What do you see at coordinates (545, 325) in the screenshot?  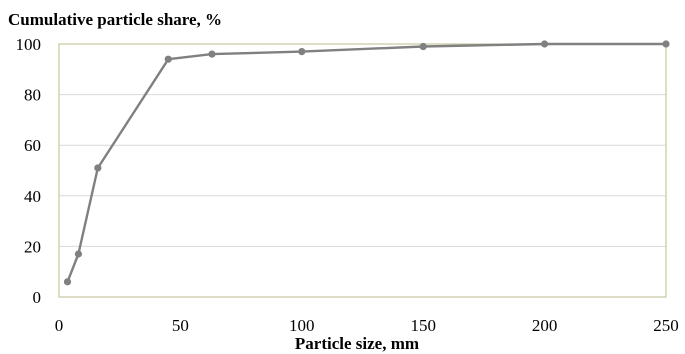 I see `x-tick-label-4: 200` at bounding box center [545, 325].